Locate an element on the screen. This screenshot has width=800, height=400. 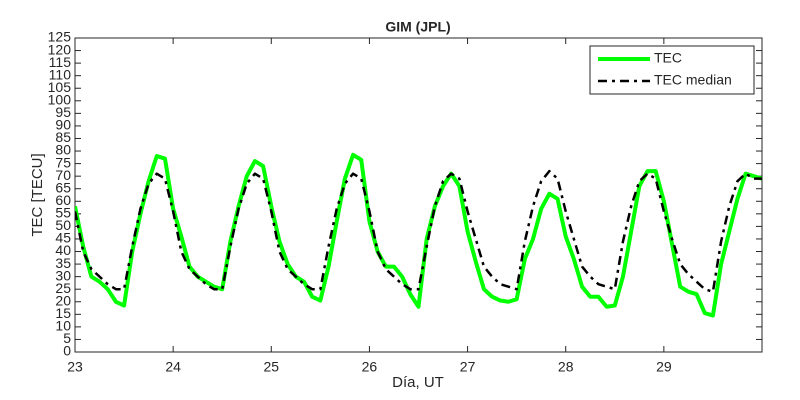
x-tick-label: 29 is located at coordinates (664, 367).